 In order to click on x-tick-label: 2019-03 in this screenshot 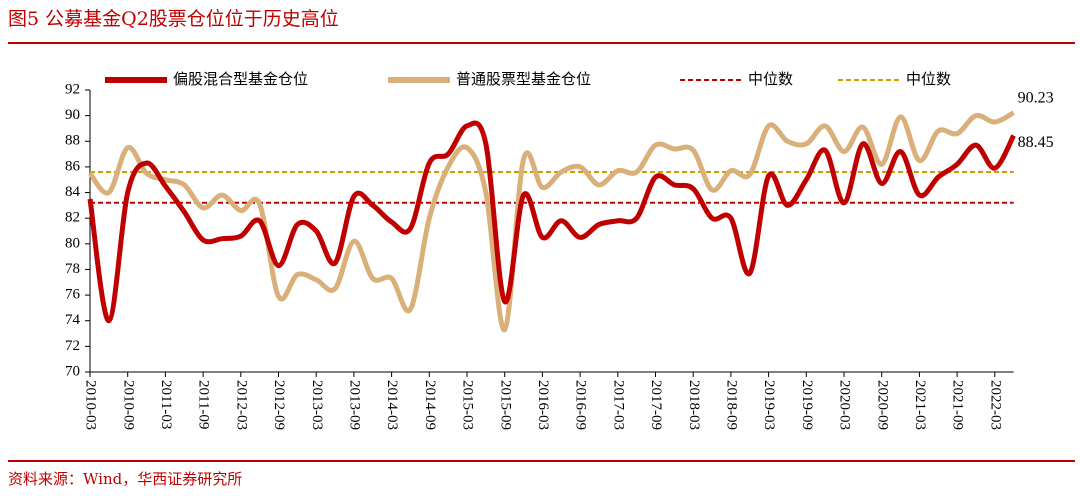, I will do `click(769, 405)`.